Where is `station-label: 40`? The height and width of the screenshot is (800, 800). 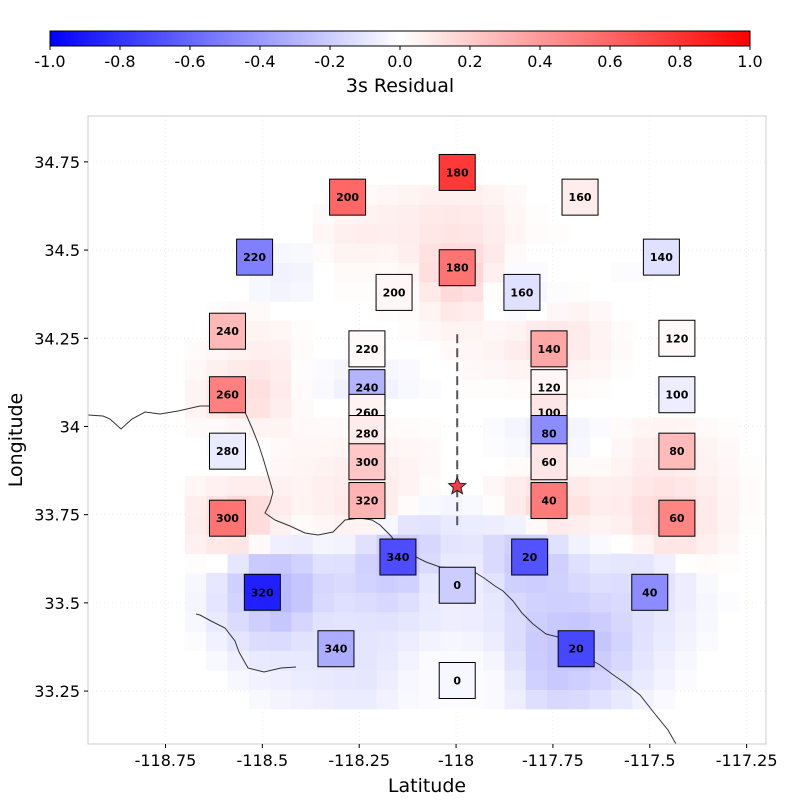
station-label: 40 is located at coordinates (549, 501).